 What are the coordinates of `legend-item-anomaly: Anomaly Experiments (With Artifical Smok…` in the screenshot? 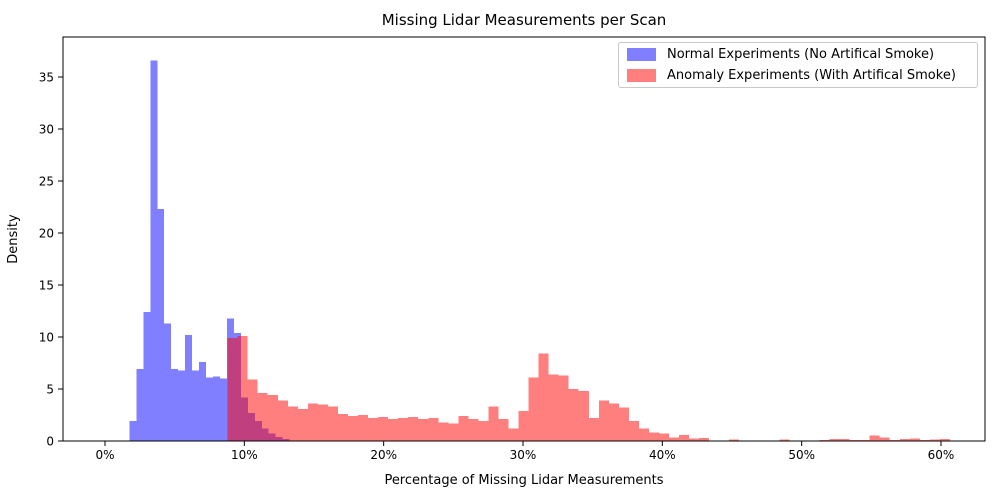 It's located at (802, 75).